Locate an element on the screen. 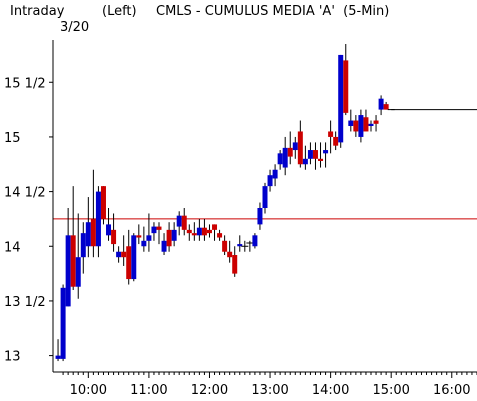  y-axis-ticks: 13 13 1/2 14 14 1/2 15 15 1/2 is located at coordinates (28, 220).